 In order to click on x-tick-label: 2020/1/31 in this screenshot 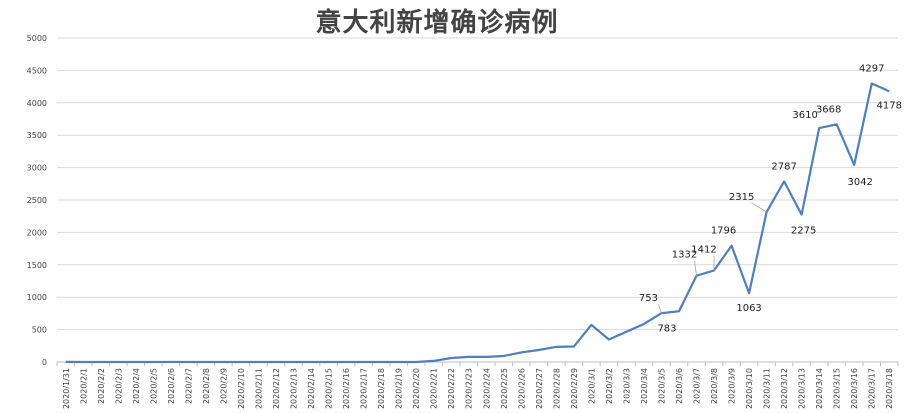, I will do `click(66, 388)`.